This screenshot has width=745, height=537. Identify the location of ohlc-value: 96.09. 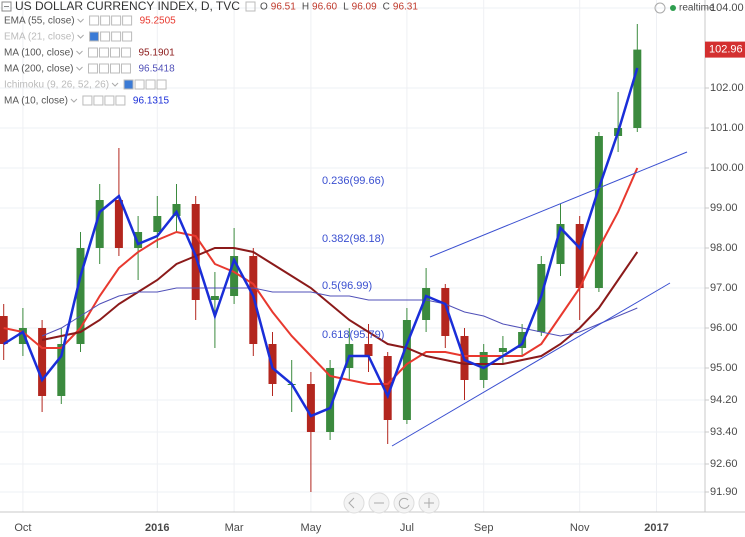
(364, 7).